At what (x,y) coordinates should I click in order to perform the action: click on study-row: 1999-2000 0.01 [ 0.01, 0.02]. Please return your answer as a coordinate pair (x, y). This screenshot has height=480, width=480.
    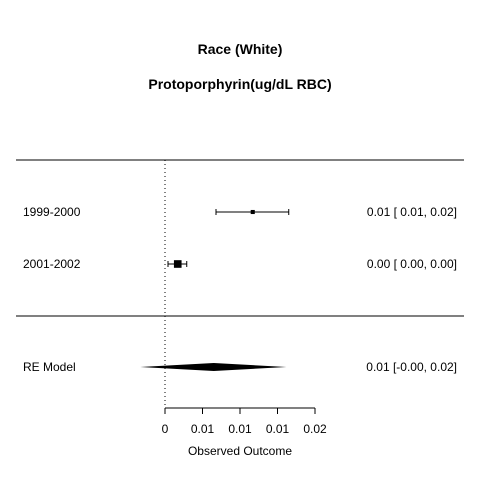
    Looking at the image, I should click on (240, 212).